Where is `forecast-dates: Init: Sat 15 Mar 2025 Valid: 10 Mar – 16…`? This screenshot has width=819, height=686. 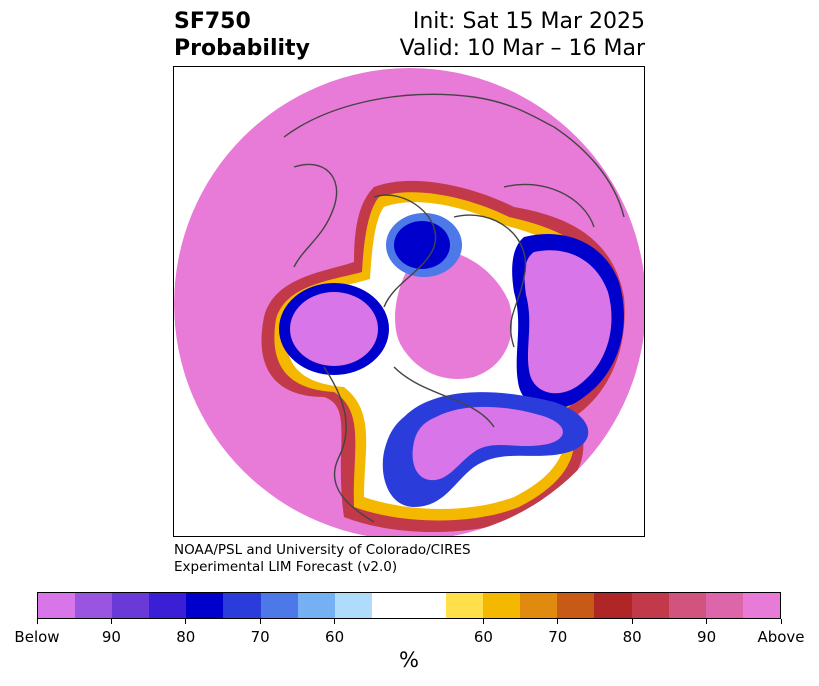
forecast-dates: Init: Sat 15 Mar 2025 Valid: 10 Mar – 16… is located at coordinates (522, 35).